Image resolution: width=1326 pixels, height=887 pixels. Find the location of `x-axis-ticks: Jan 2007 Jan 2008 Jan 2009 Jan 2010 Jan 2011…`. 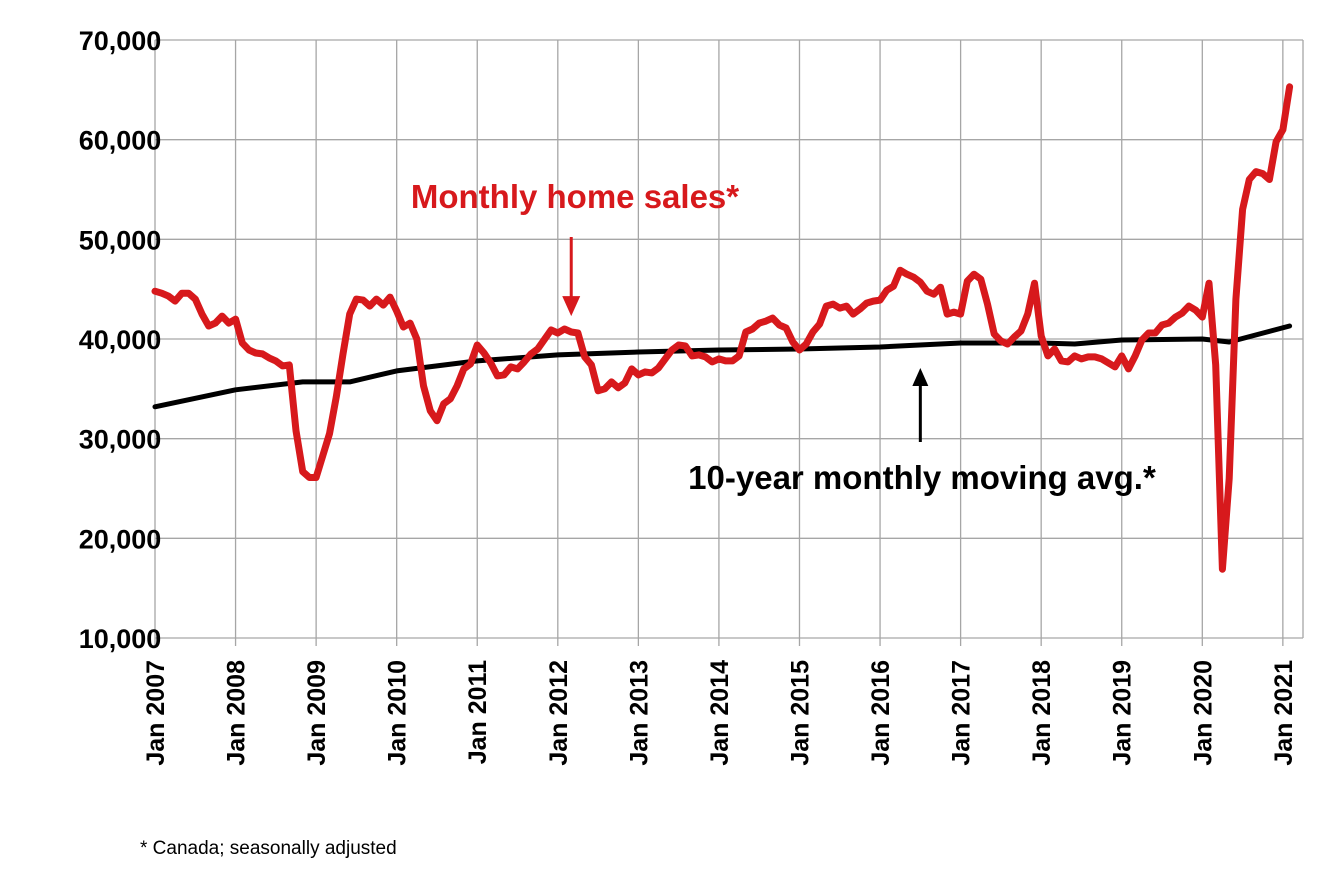

x-axis-ticks: Jan 2007 Jan 2008 Jan 2009 Jan 2010 Jan 2011… is located at coordinates (720, 713).